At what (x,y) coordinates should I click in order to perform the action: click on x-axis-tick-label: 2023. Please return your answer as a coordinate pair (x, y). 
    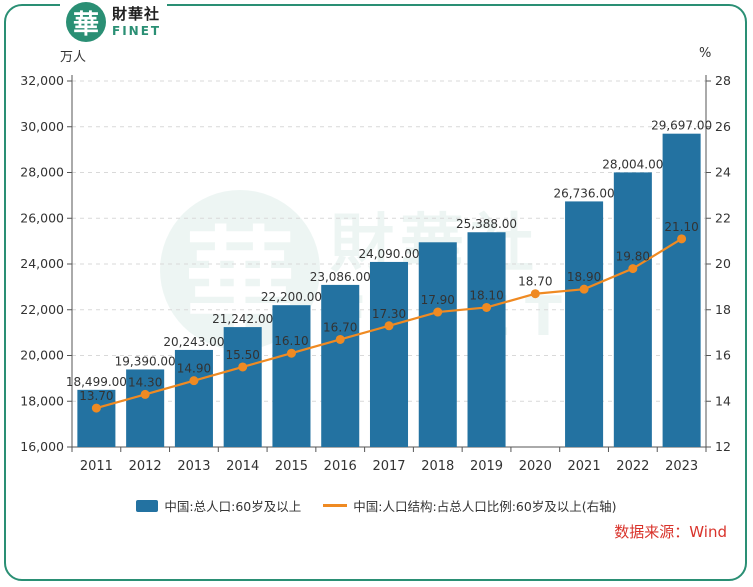
    Looking at the image, I should click on (681, 466).